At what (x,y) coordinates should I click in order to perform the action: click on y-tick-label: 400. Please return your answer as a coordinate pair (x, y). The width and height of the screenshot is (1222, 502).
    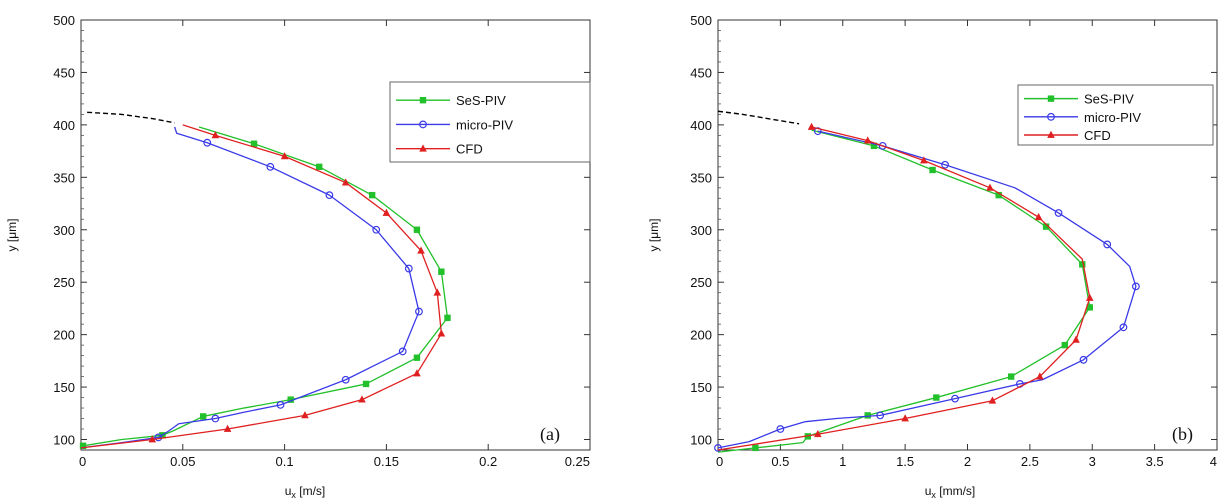
    Looking at the image, I should click on (64, 125).